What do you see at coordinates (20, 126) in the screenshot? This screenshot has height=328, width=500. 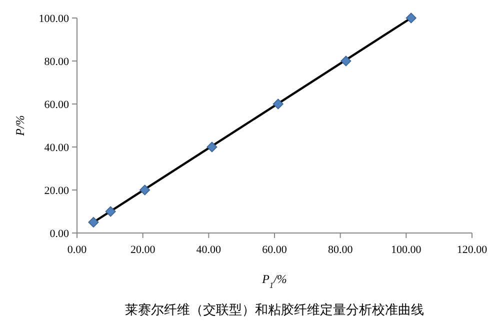 I see `y-axis-title: P/%` at bounding box center [20, 126].